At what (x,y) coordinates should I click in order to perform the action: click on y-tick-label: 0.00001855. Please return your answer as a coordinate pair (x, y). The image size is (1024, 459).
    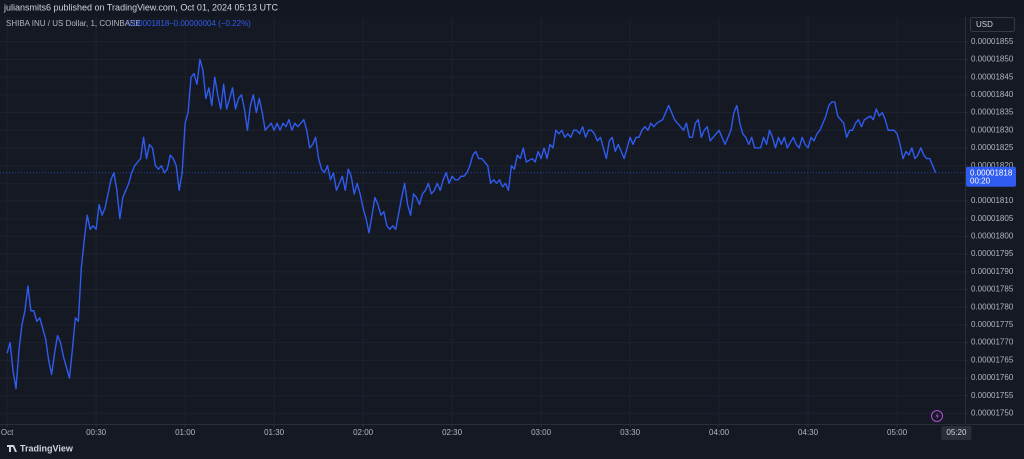
    Looking at the image, I should click on (992, 41).